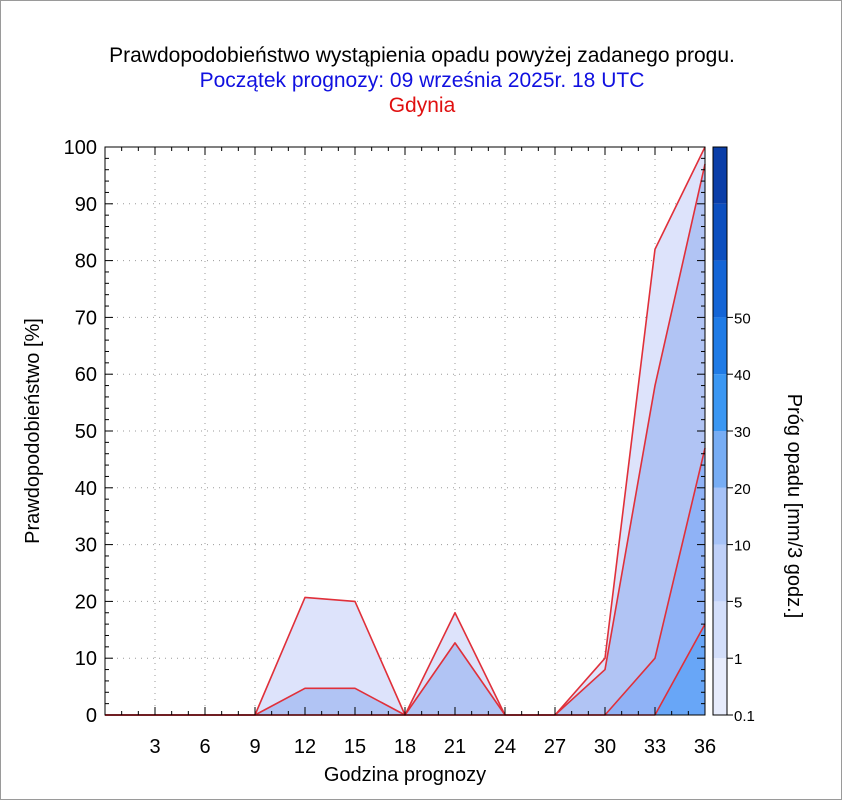 The width and height of the screenshot is (842, 800). Describe the element at coordinates (86, 375) in the screenshot. I see `y-tick-label: 60` at that location.